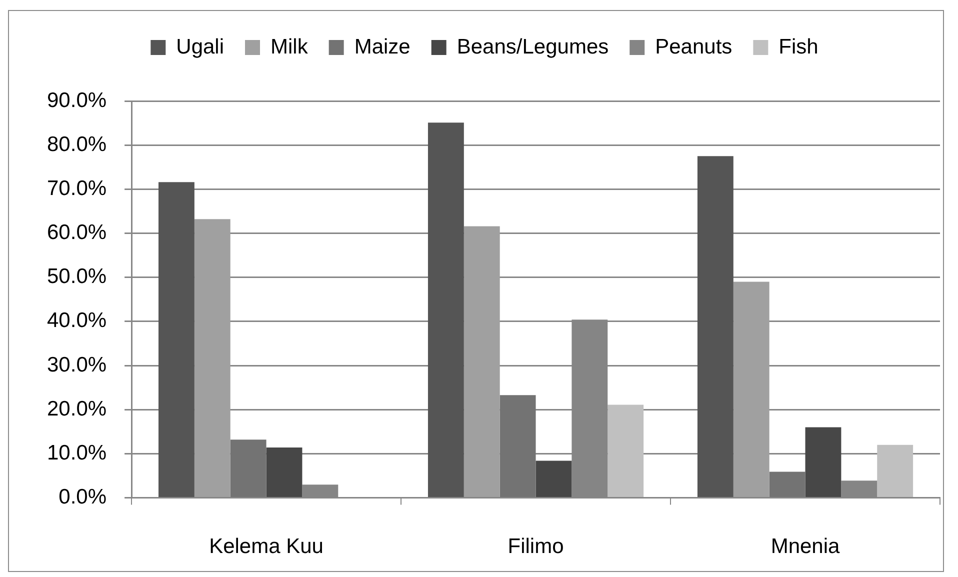 This screenshot has width=958, height=577. Describe the element at coordinates (289, 46) in the screenshot. I see `legend-label: Milk` at that location.